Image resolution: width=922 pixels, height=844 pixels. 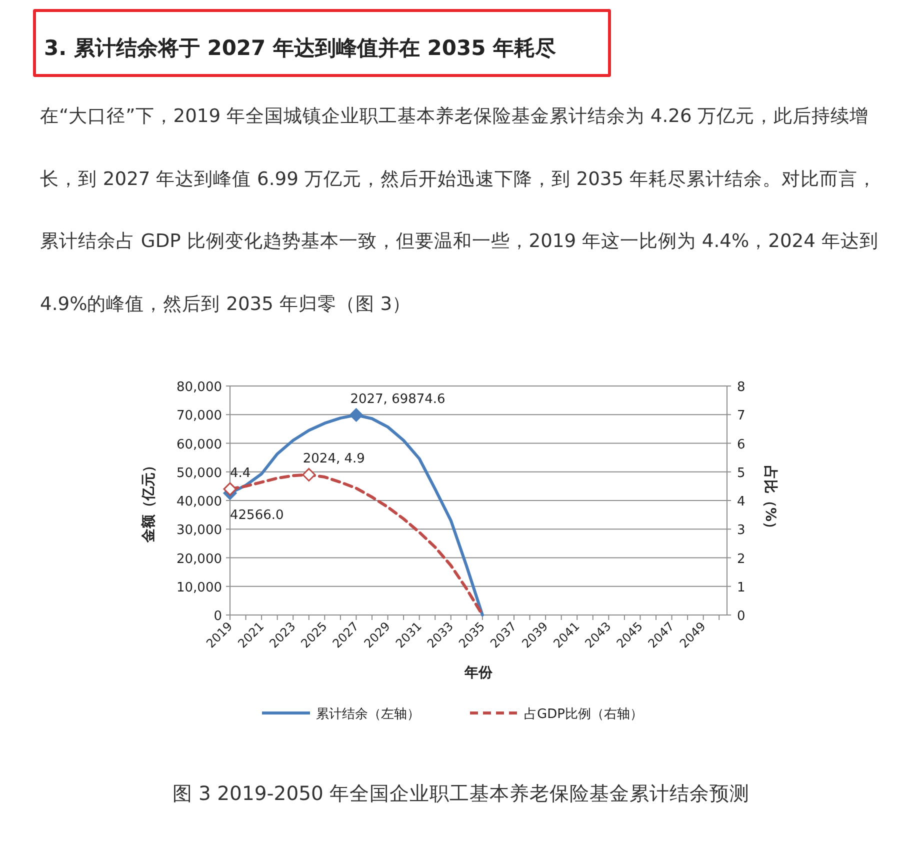 What do you see at coordinates (199, 502) in the screenshot?
I see `y-tick-label: 40,000` at bounding box center [199, 502].